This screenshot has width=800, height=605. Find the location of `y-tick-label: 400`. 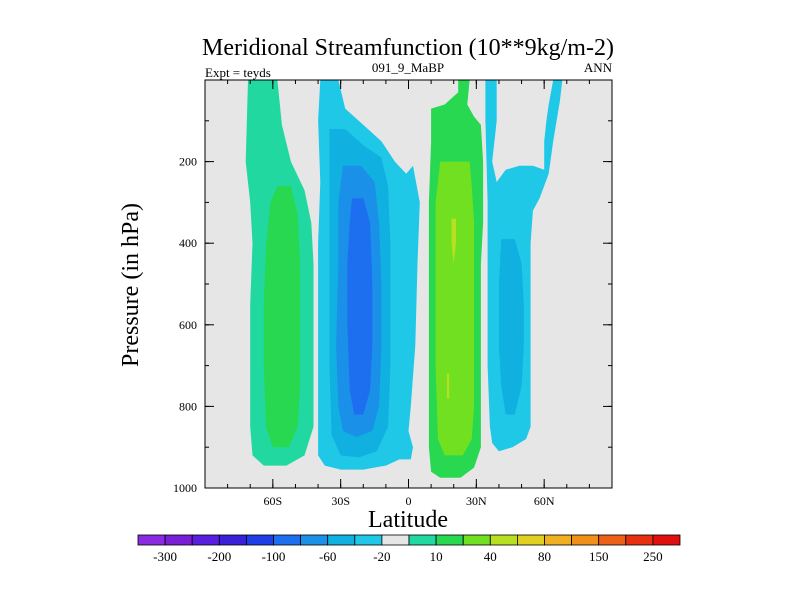

y-tick-label: 400 is located at coordinates (188, 243).